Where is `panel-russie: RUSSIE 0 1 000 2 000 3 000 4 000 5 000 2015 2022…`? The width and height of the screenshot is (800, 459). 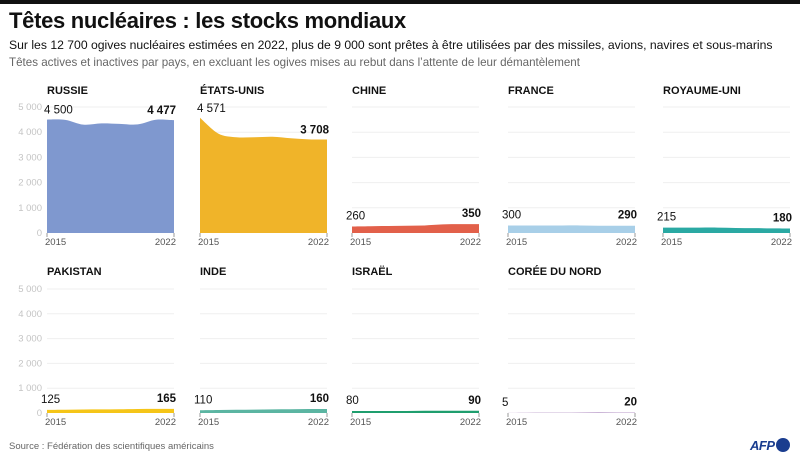
panel-russie: RUSSIE 0 1 000 2 000 3 000 4 000 5 000 2015 2022… is located at coordinates (97, 166).